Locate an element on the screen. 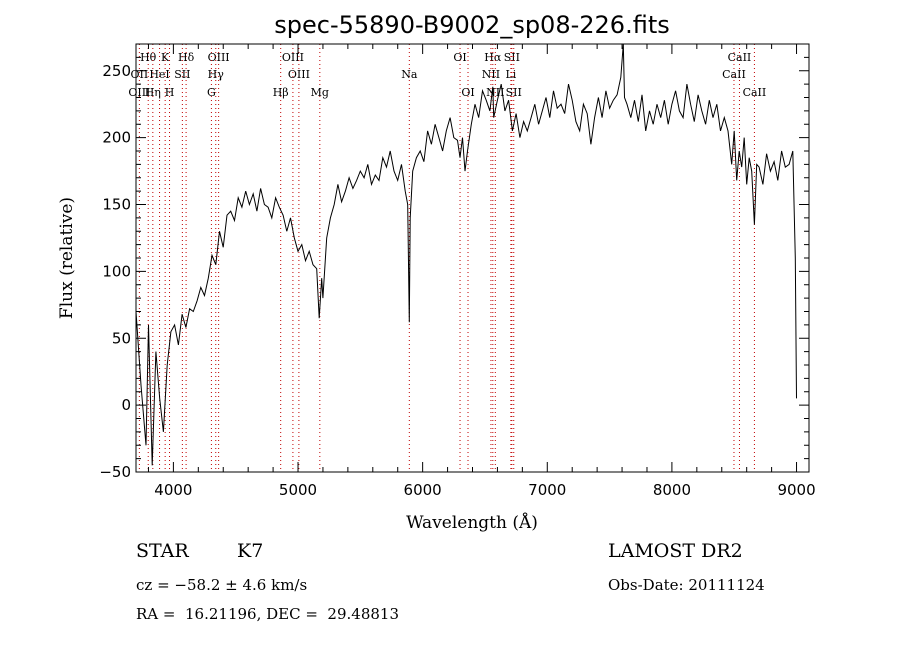 Image resolution: width=900 pixels, height=650 pixels. y-tick-label: 250 is located at coordinates (116, 71).